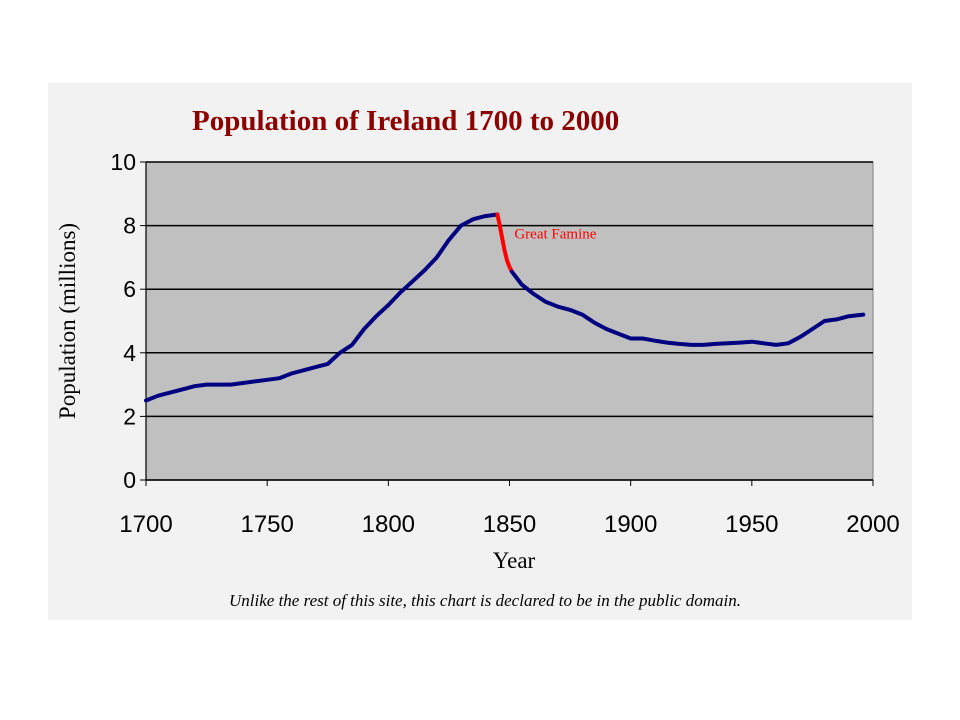  What do you see at coordinates (687, 308) in the screenshot?
I see `post-famine-line` at bounding box center [687, 308].